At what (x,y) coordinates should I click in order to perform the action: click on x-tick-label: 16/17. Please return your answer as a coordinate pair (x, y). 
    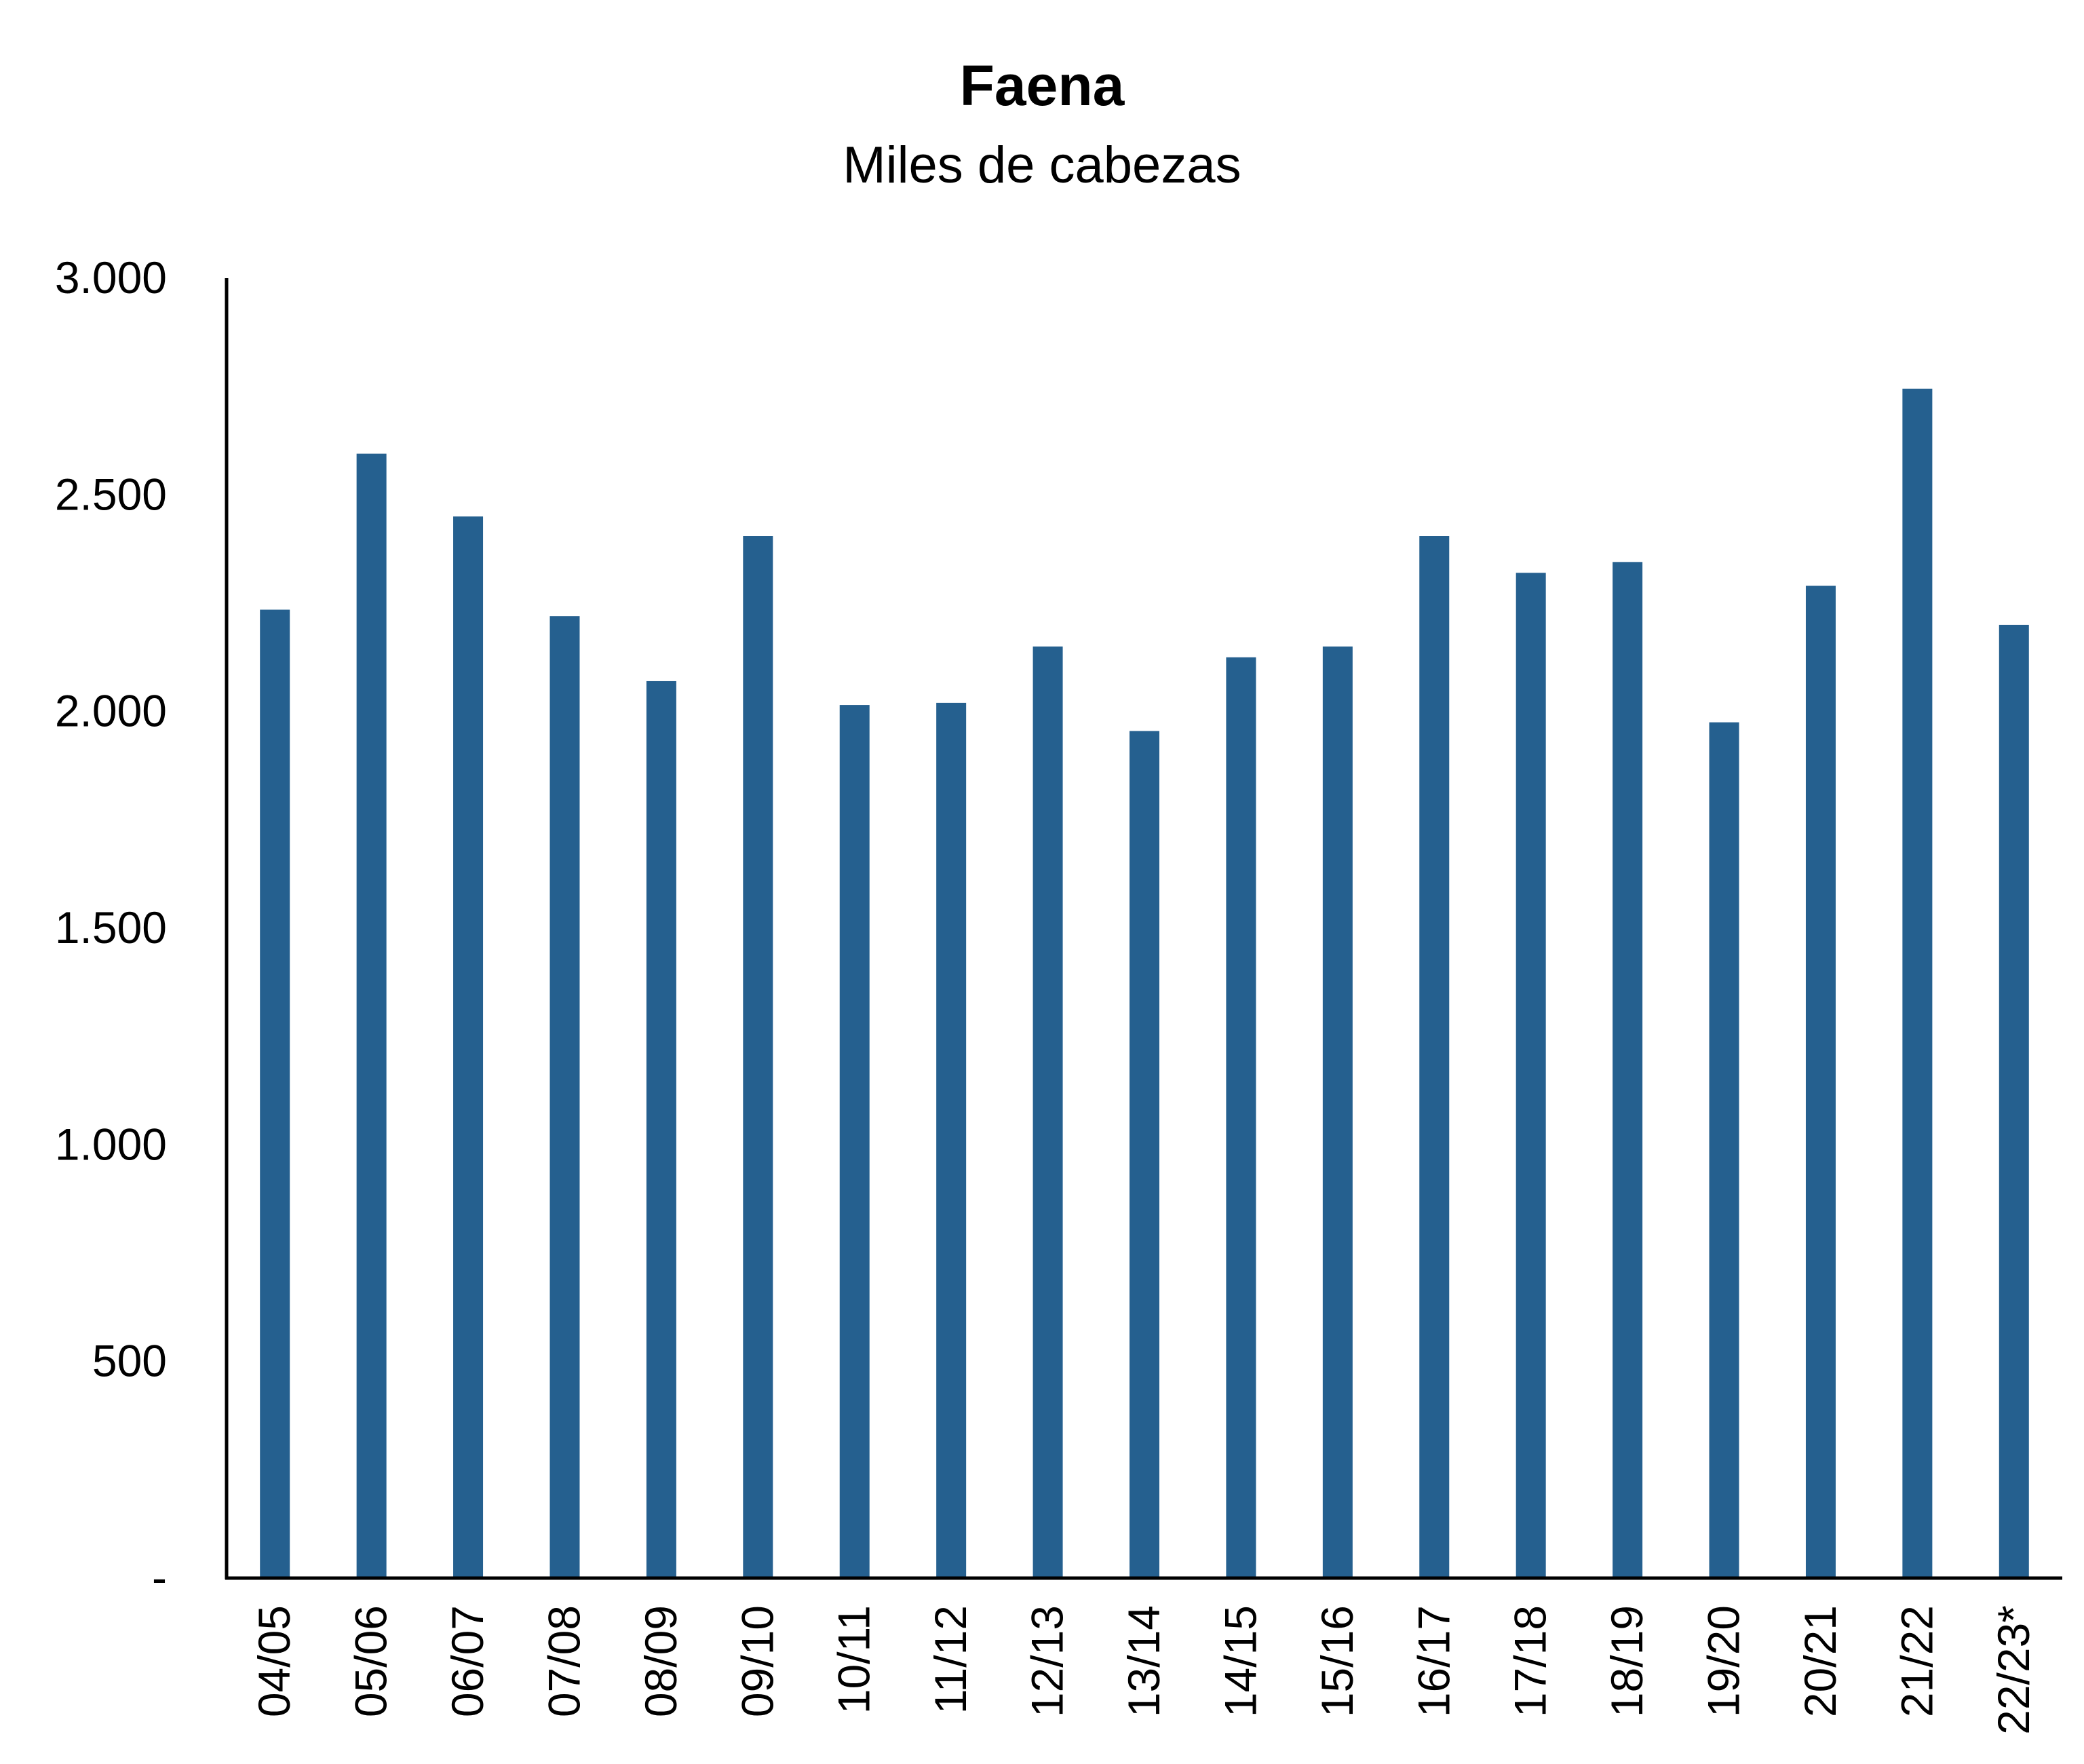
    Looking at the image, I should click on (1433, 1661).